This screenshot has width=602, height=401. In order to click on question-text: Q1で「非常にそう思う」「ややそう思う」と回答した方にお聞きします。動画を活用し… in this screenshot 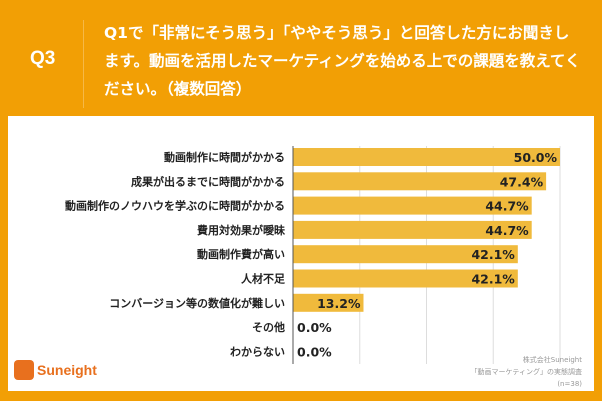, I will do `click(342, 61)`.